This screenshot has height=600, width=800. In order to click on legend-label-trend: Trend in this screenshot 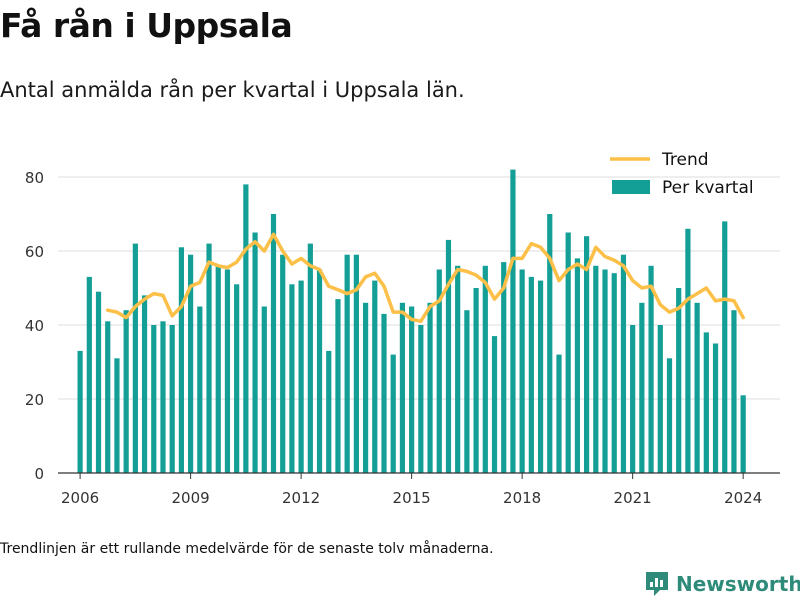, I will do `click(685, 160)`.